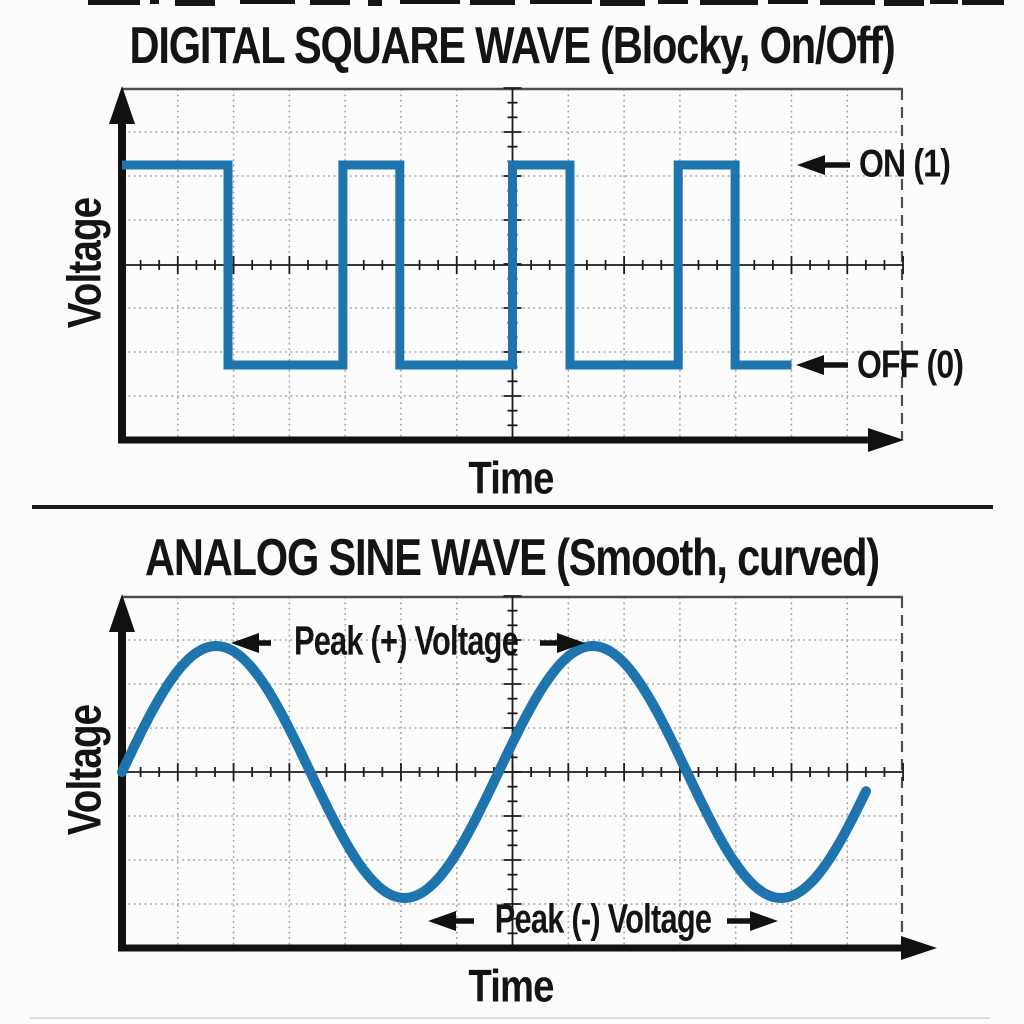 Image resolution: width=1024 pixels, height=1024 pixels. I want to click on on-level-annotation: ON (1), so click(905, 164).